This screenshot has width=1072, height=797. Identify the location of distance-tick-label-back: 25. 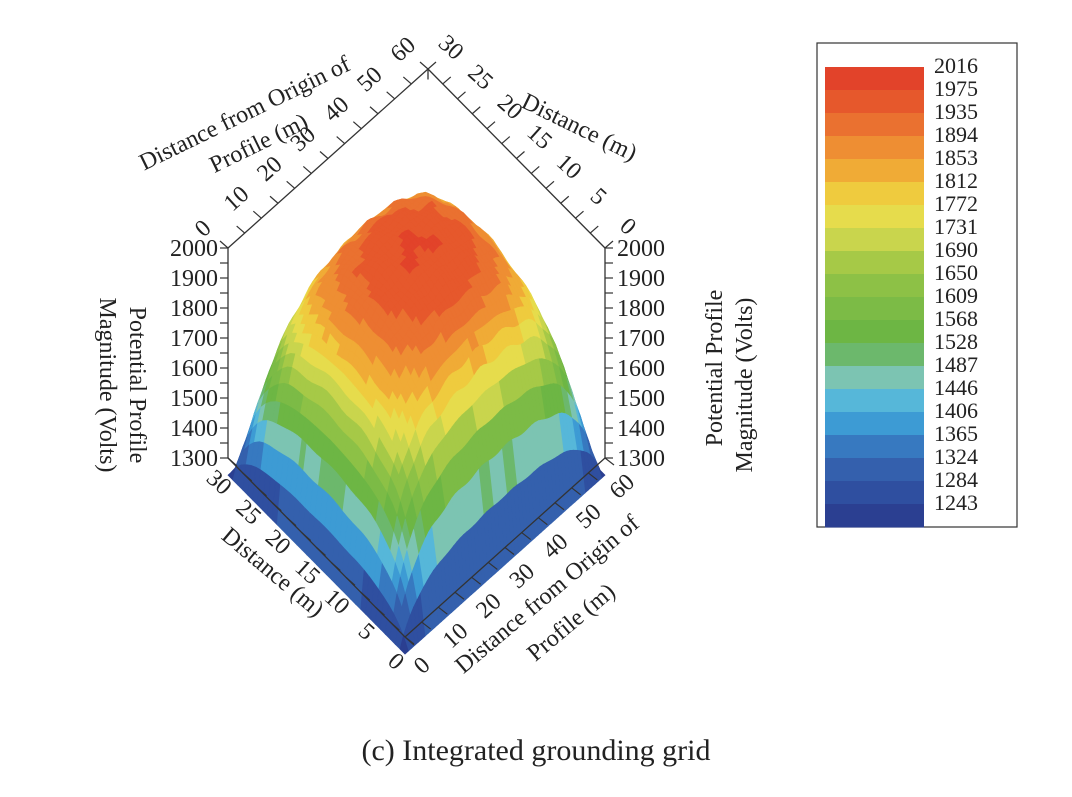
(480, 77).